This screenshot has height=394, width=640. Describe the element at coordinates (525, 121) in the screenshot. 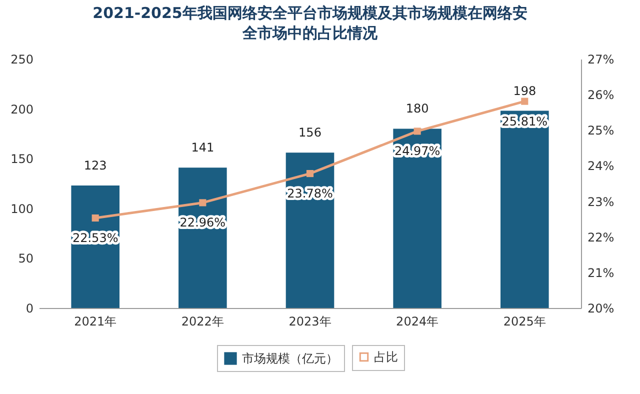

I see `data-label: 25.81%` at that location.